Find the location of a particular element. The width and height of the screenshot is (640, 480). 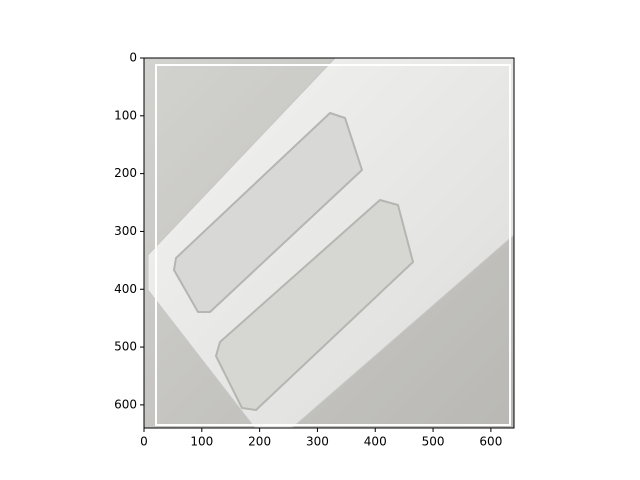

x-tick-label: 200 is located at coordinates (259, 442).